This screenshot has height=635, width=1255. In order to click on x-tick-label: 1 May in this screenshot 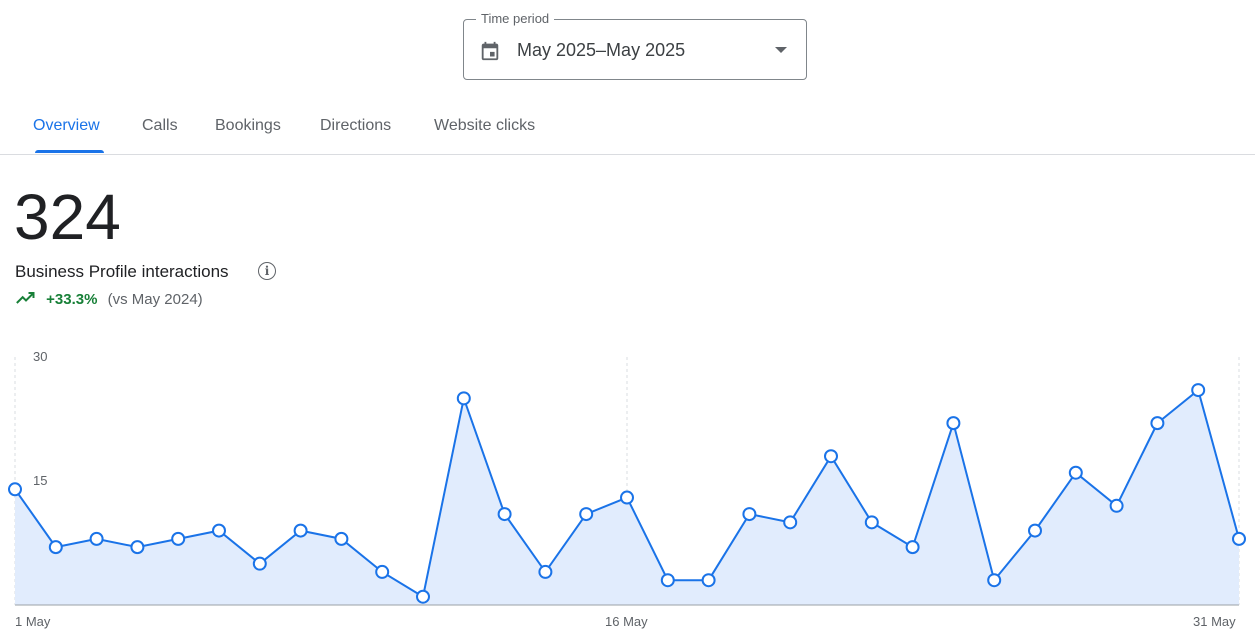, I will do `click(33, 621)`.